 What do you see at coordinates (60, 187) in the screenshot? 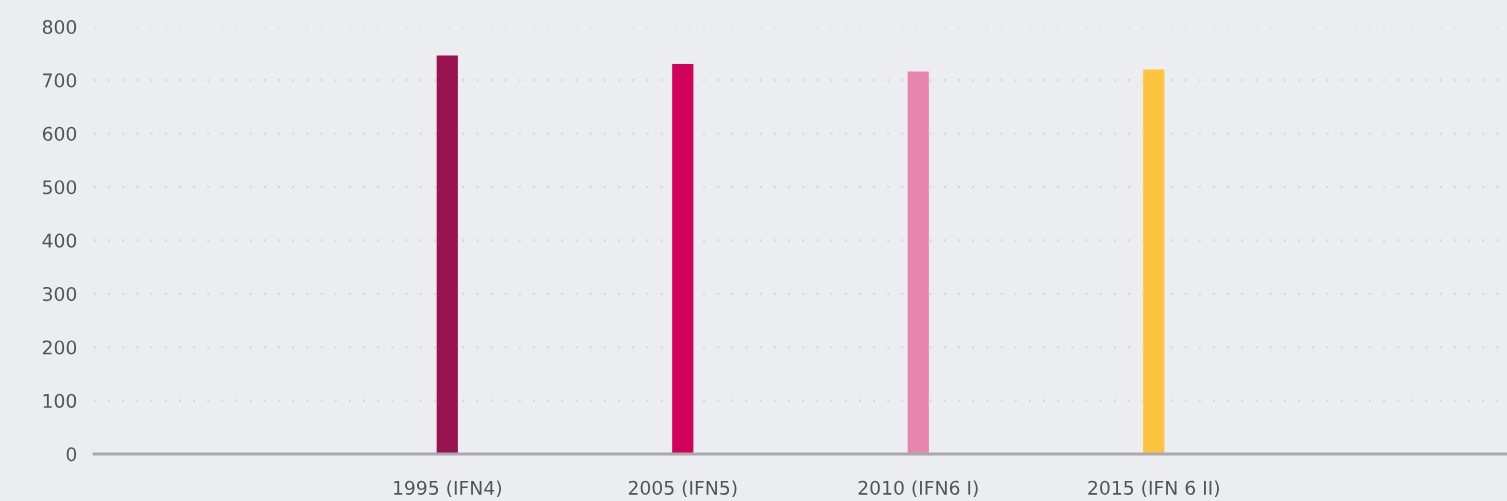
I see `y-tick-label: 500` at bounding box center [60, 187].